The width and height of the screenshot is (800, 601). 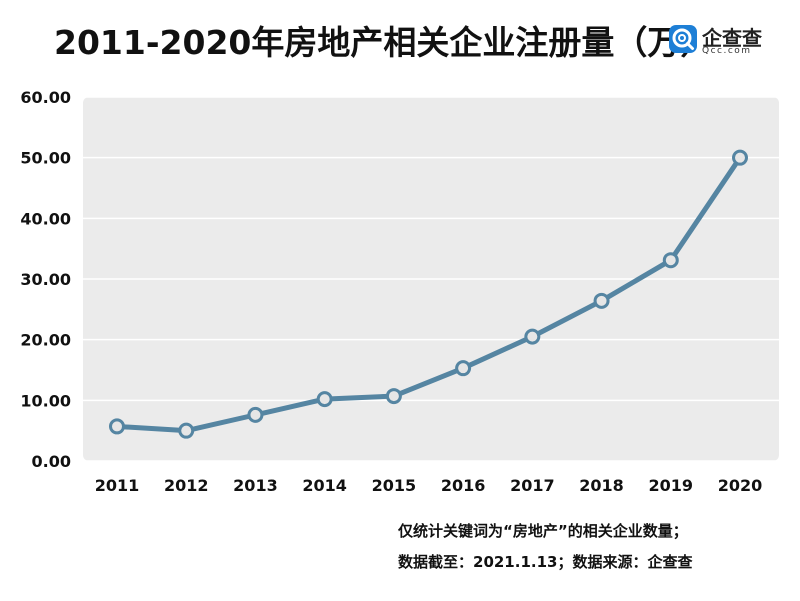 What do you see at coordinates (532, 485) in the screenshot?
I see `x-tick-label: 2017` at bounding box center [532, 485].